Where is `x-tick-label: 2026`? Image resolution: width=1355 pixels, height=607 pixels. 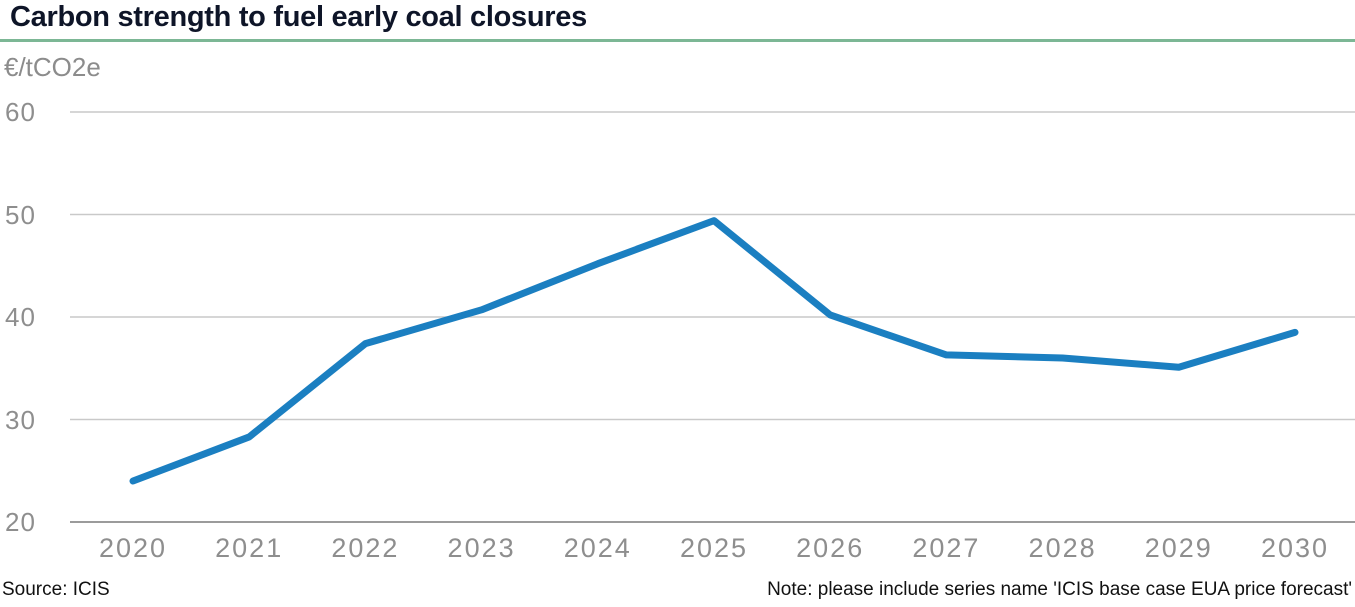
x-tick-label: 2026 is located at coordinates (830, 548).